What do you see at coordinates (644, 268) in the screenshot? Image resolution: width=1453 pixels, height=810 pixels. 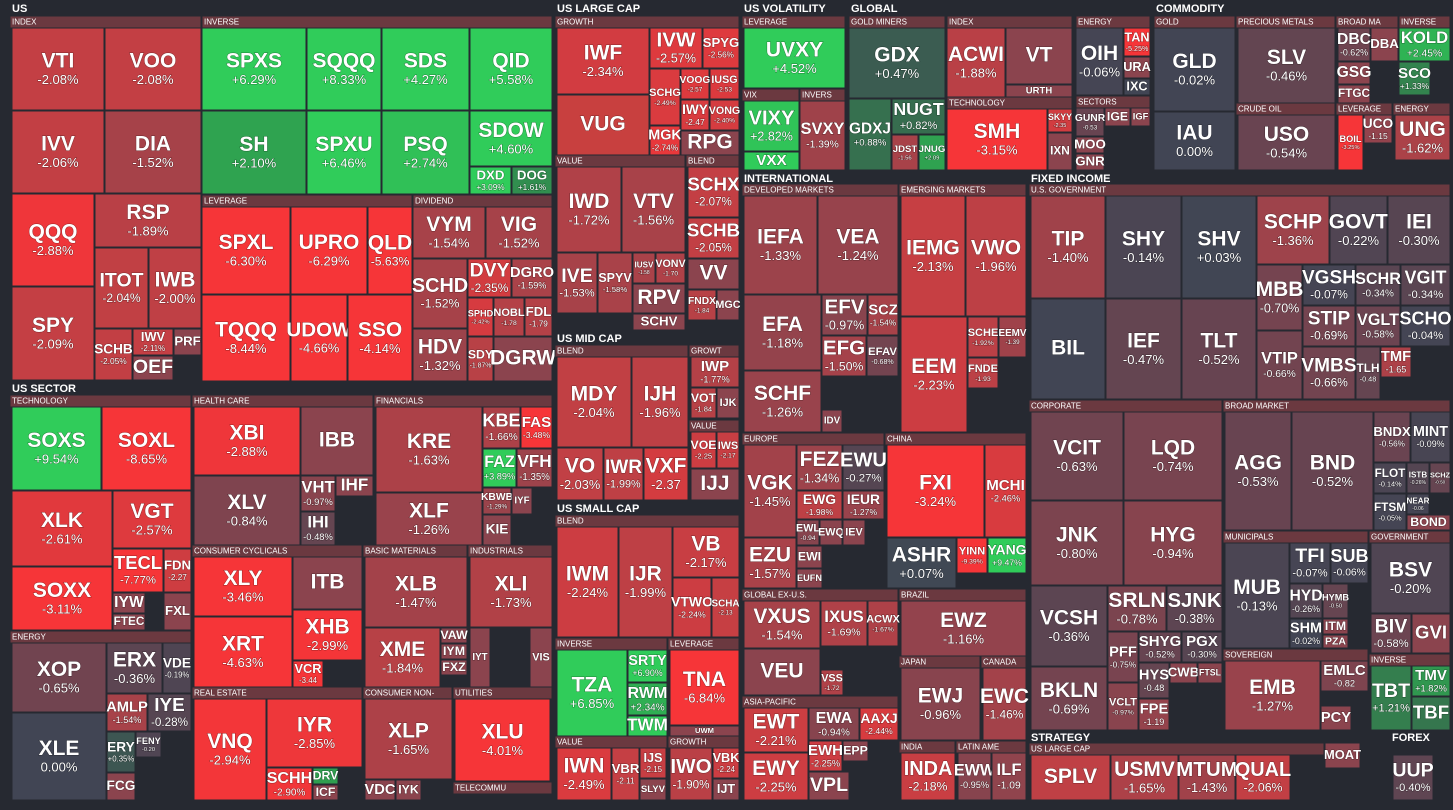 I see `tile: IUSV-1.58` at bounding box center [644, 268].